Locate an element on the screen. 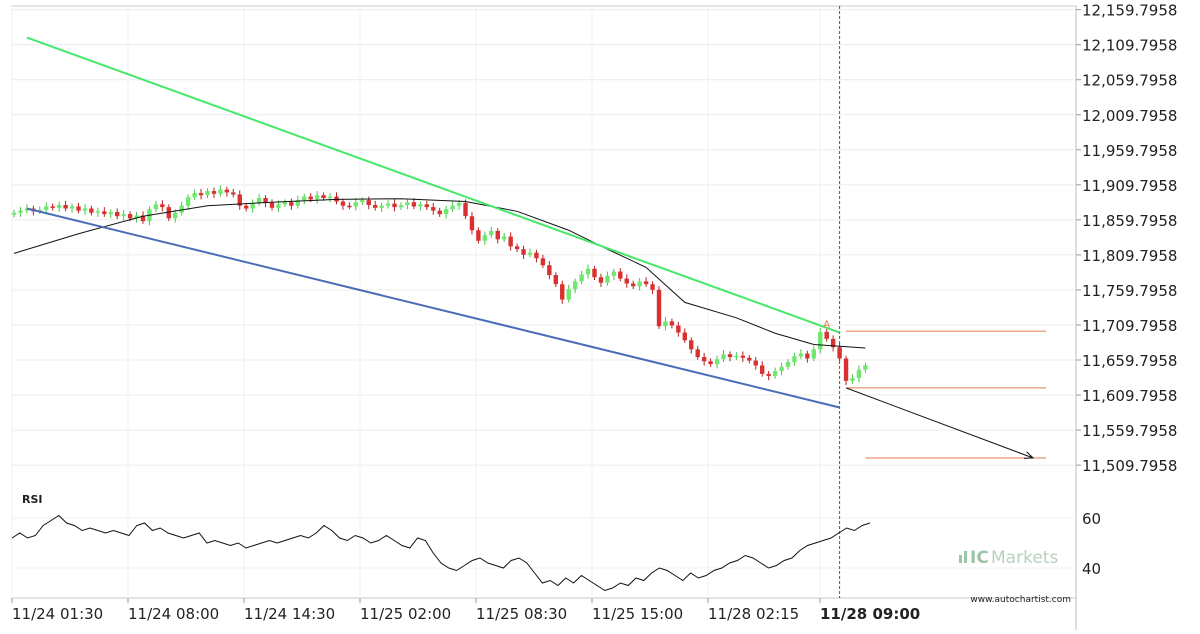 This screenshot has height=634, width=1200. price-tick-label: 11,709.7958 is located at coordinates (1129, 326).